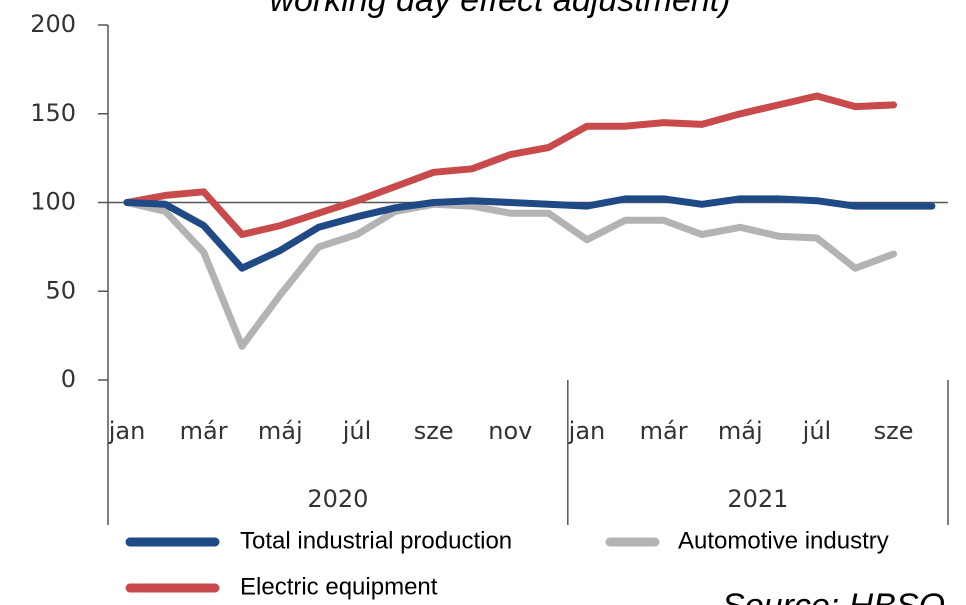 Image resolution: width=966 pixels, height=605 pixels. Describe the element at coordinates (53, 24) in the screenshot. I see `y-tick-label: 200` at that location.